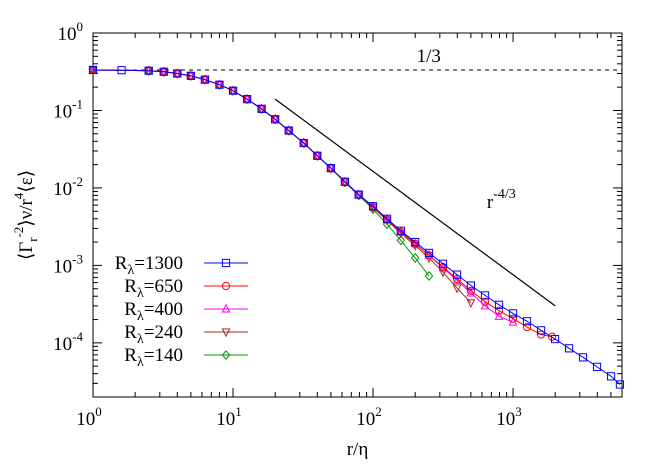  I want to click on legend-label: Rλ=140, so click(153, 357).